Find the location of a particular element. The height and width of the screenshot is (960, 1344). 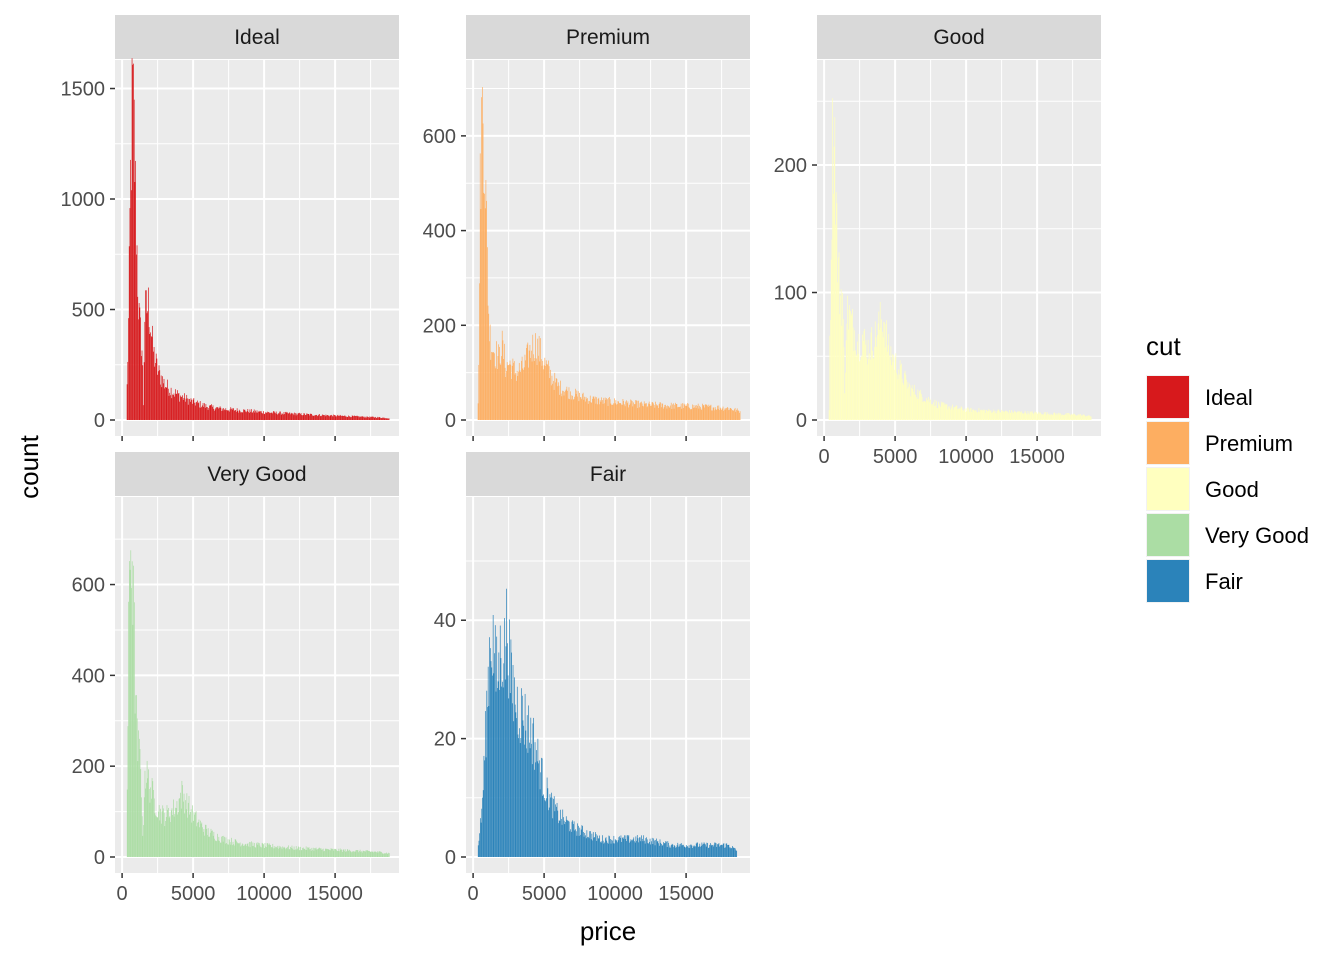

legend-key-swatch is located at coordinates (1168, 397).